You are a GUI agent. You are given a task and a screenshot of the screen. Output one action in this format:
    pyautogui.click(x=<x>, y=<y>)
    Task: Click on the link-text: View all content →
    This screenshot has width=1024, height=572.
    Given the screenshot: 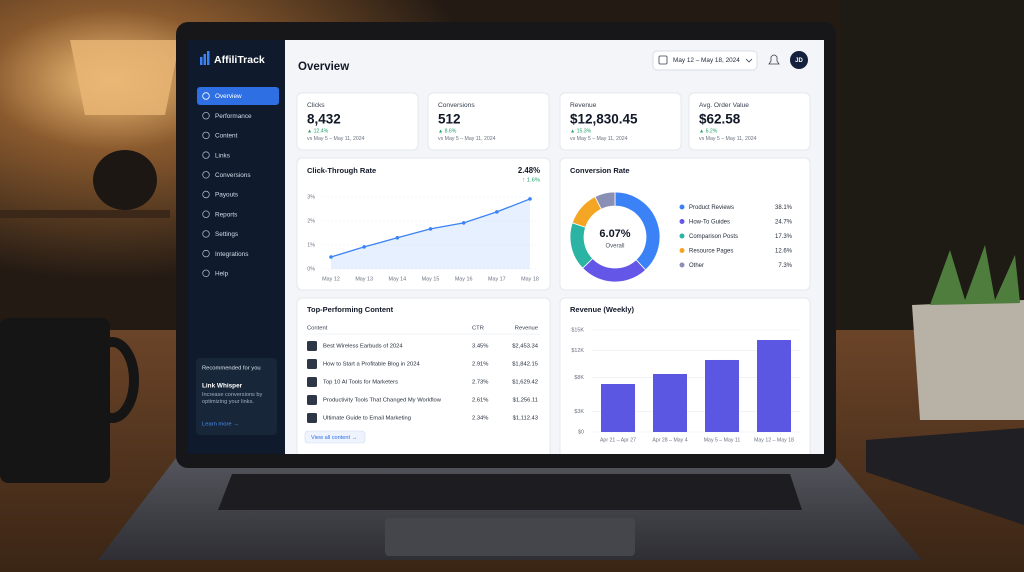 What is the action you would take?
    pyautogui.click(x=334, y=438)
    